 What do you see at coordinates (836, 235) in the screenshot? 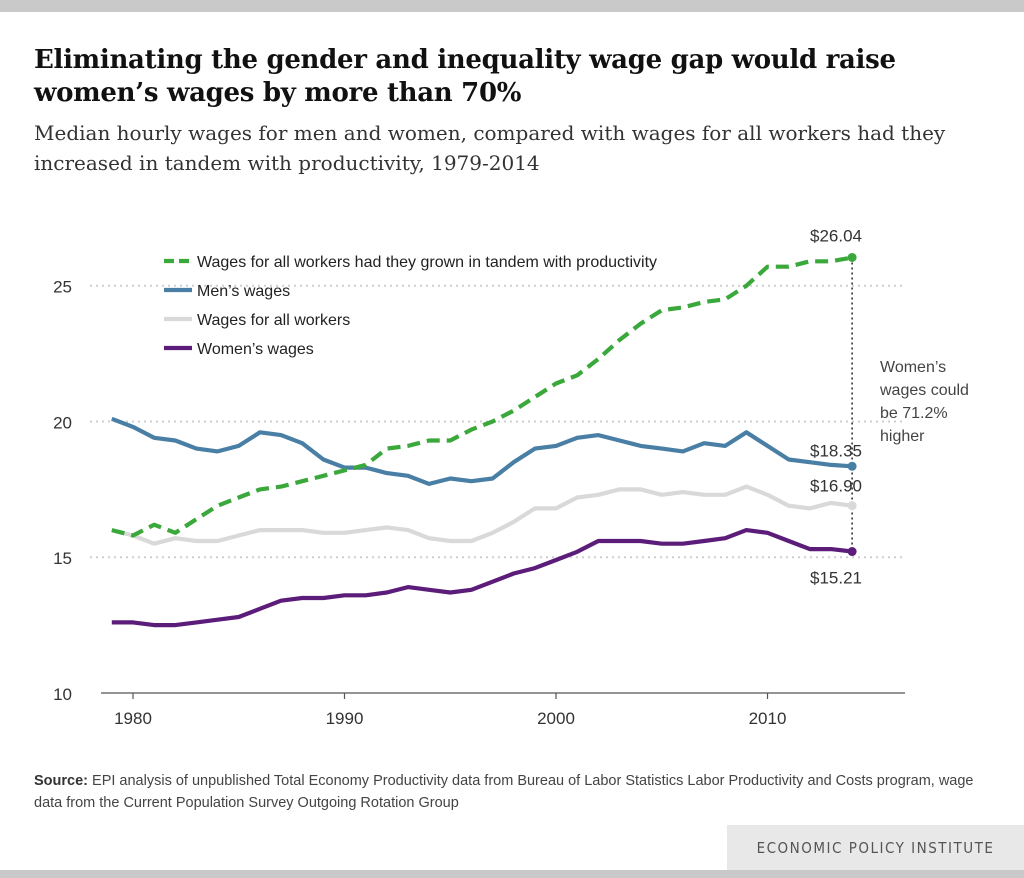
I see `end-value-label-0: $26.04` at bounding box center [836, 235].